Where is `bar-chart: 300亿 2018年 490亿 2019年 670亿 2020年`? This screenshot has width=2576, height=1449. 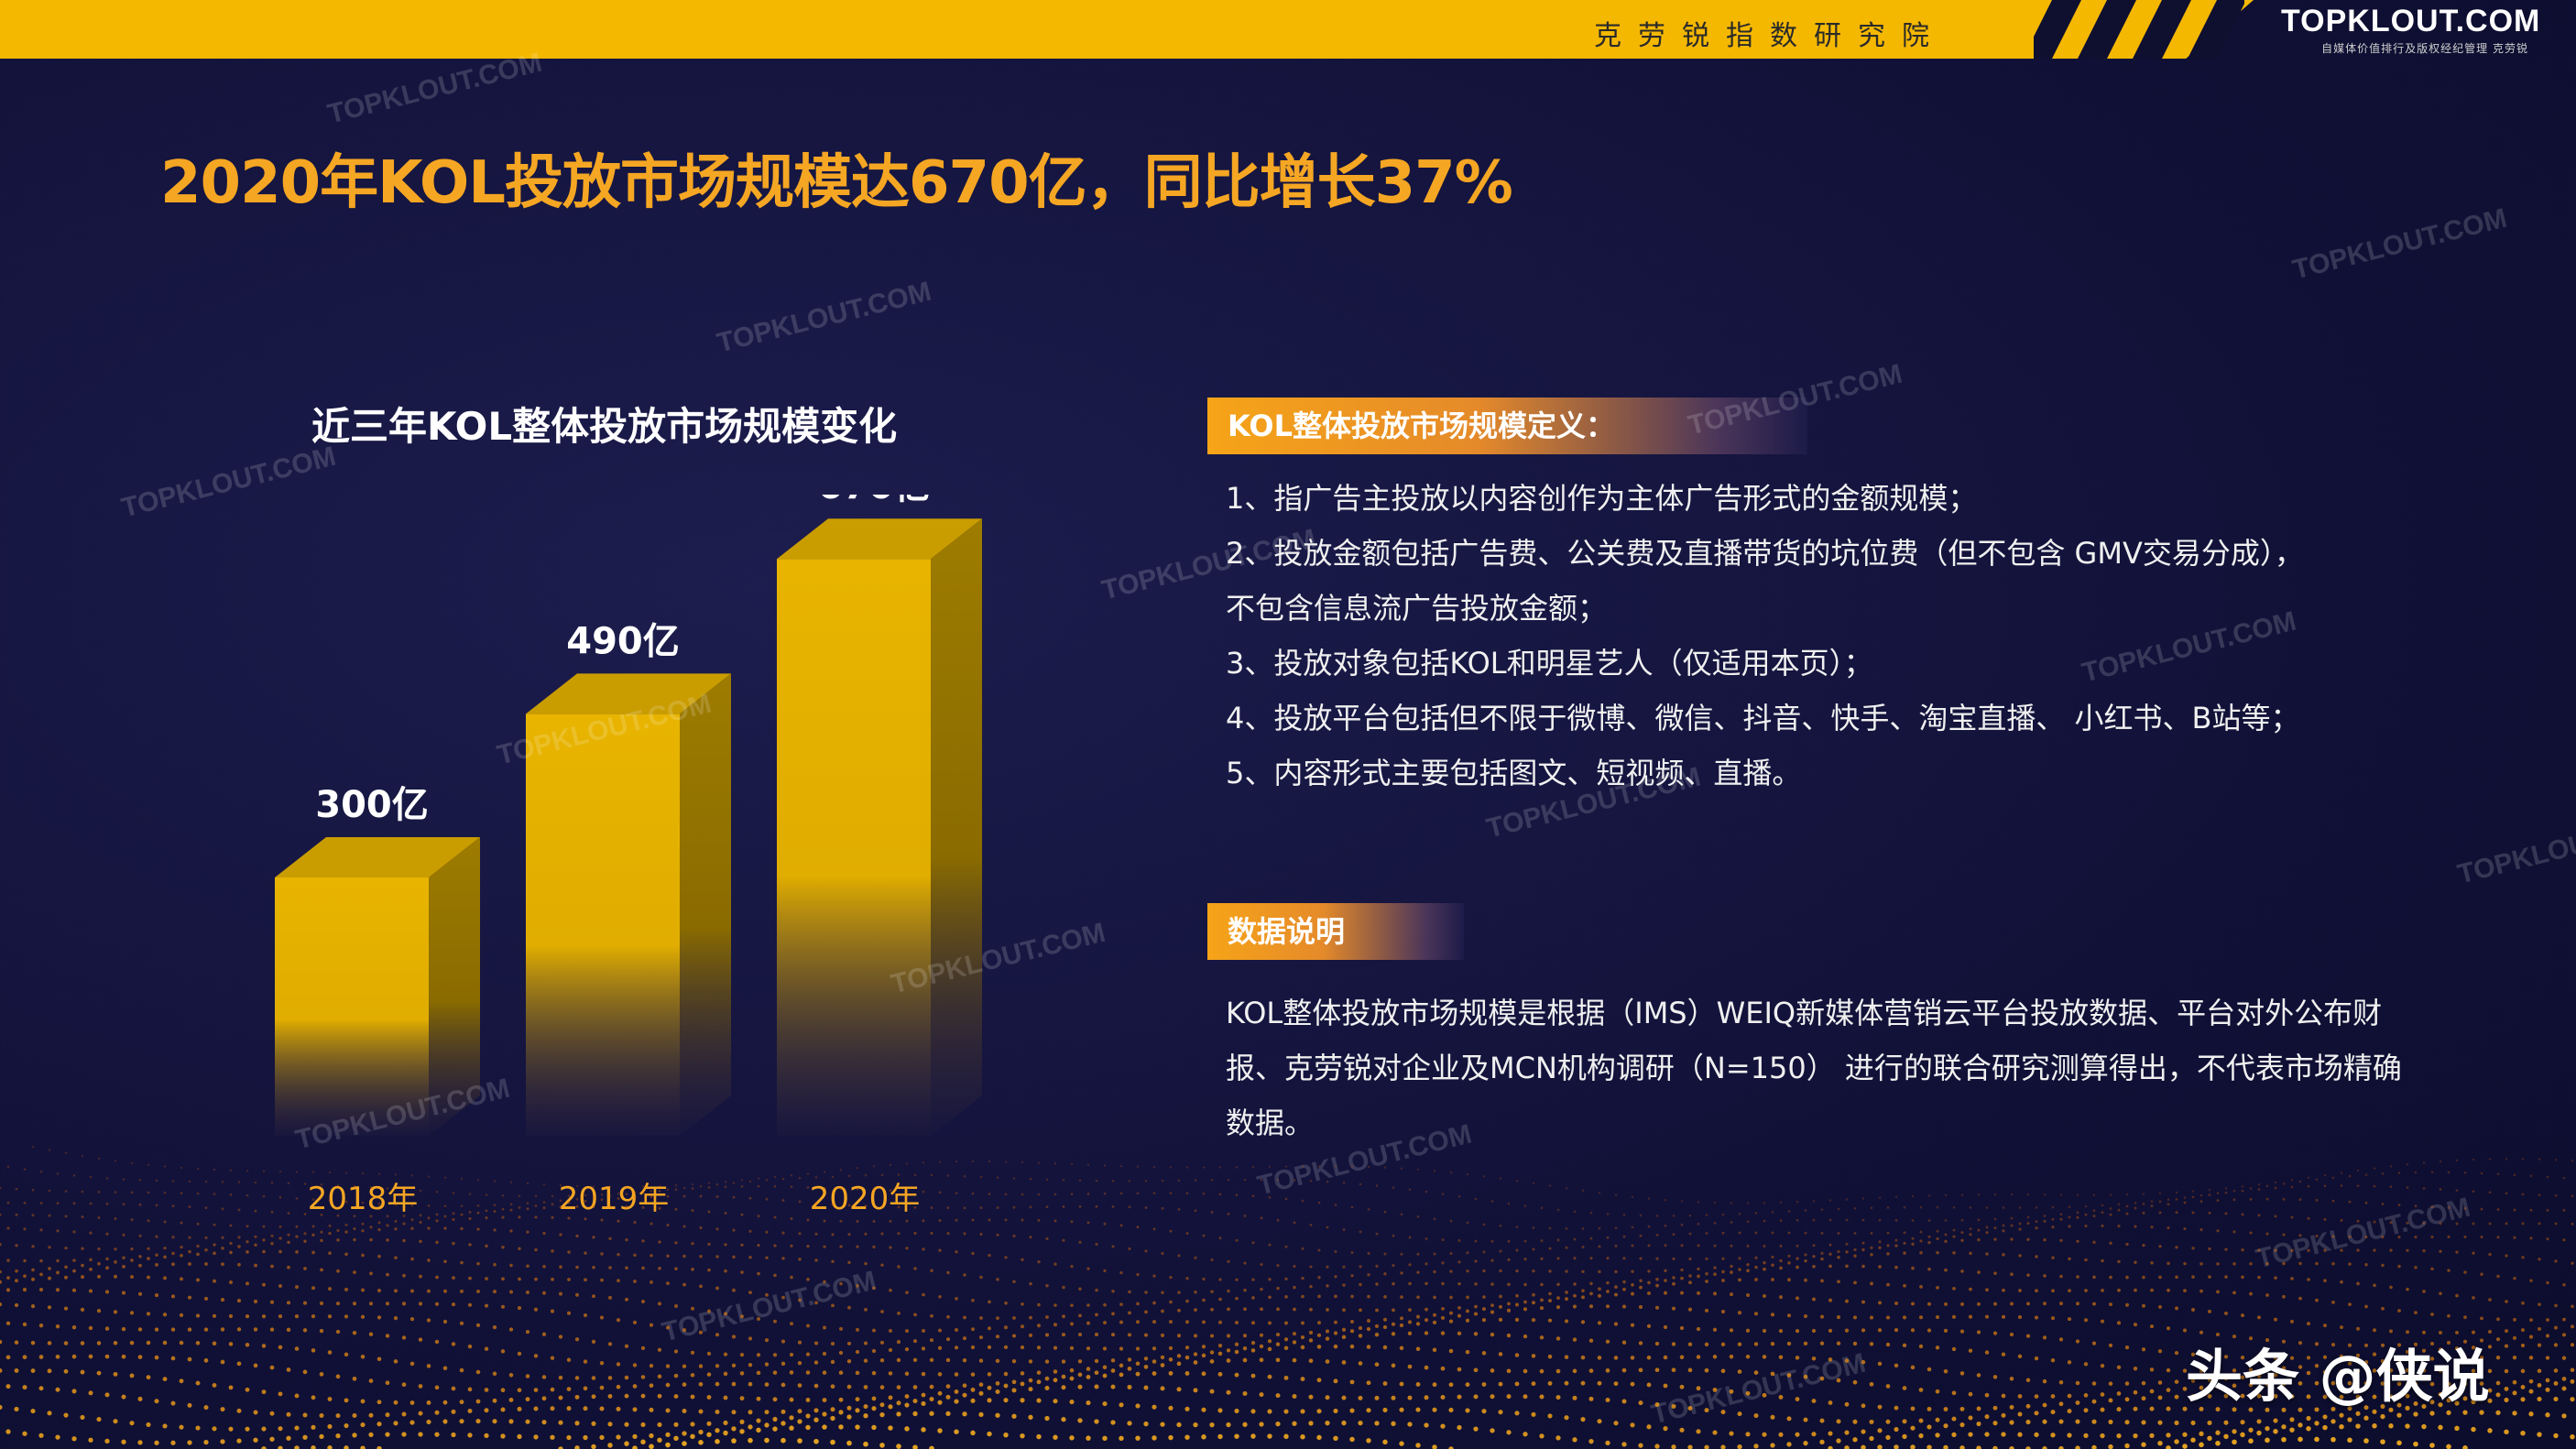
bar-chart: 300亿 2018年 490亿 2019年 670亿 2020年 is located at coordinates (628, 856).